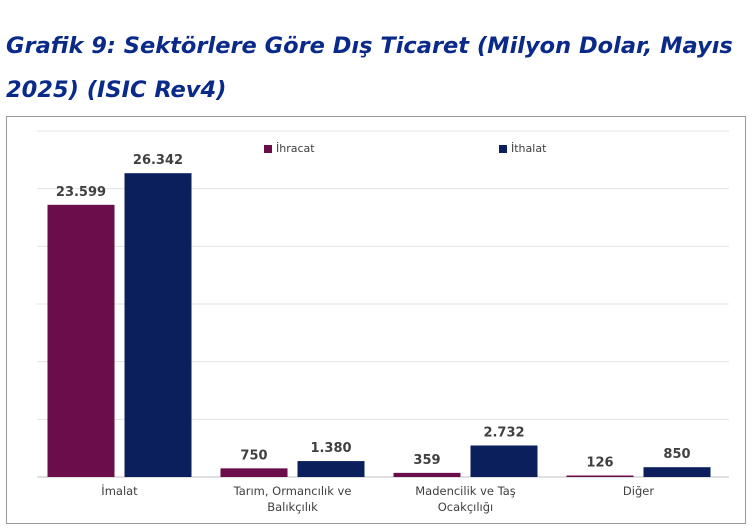 The image size is (755, 531). Describe the element at coordinates (330, 448) in the screenshot. I see `data-label: 1.380` at that location.